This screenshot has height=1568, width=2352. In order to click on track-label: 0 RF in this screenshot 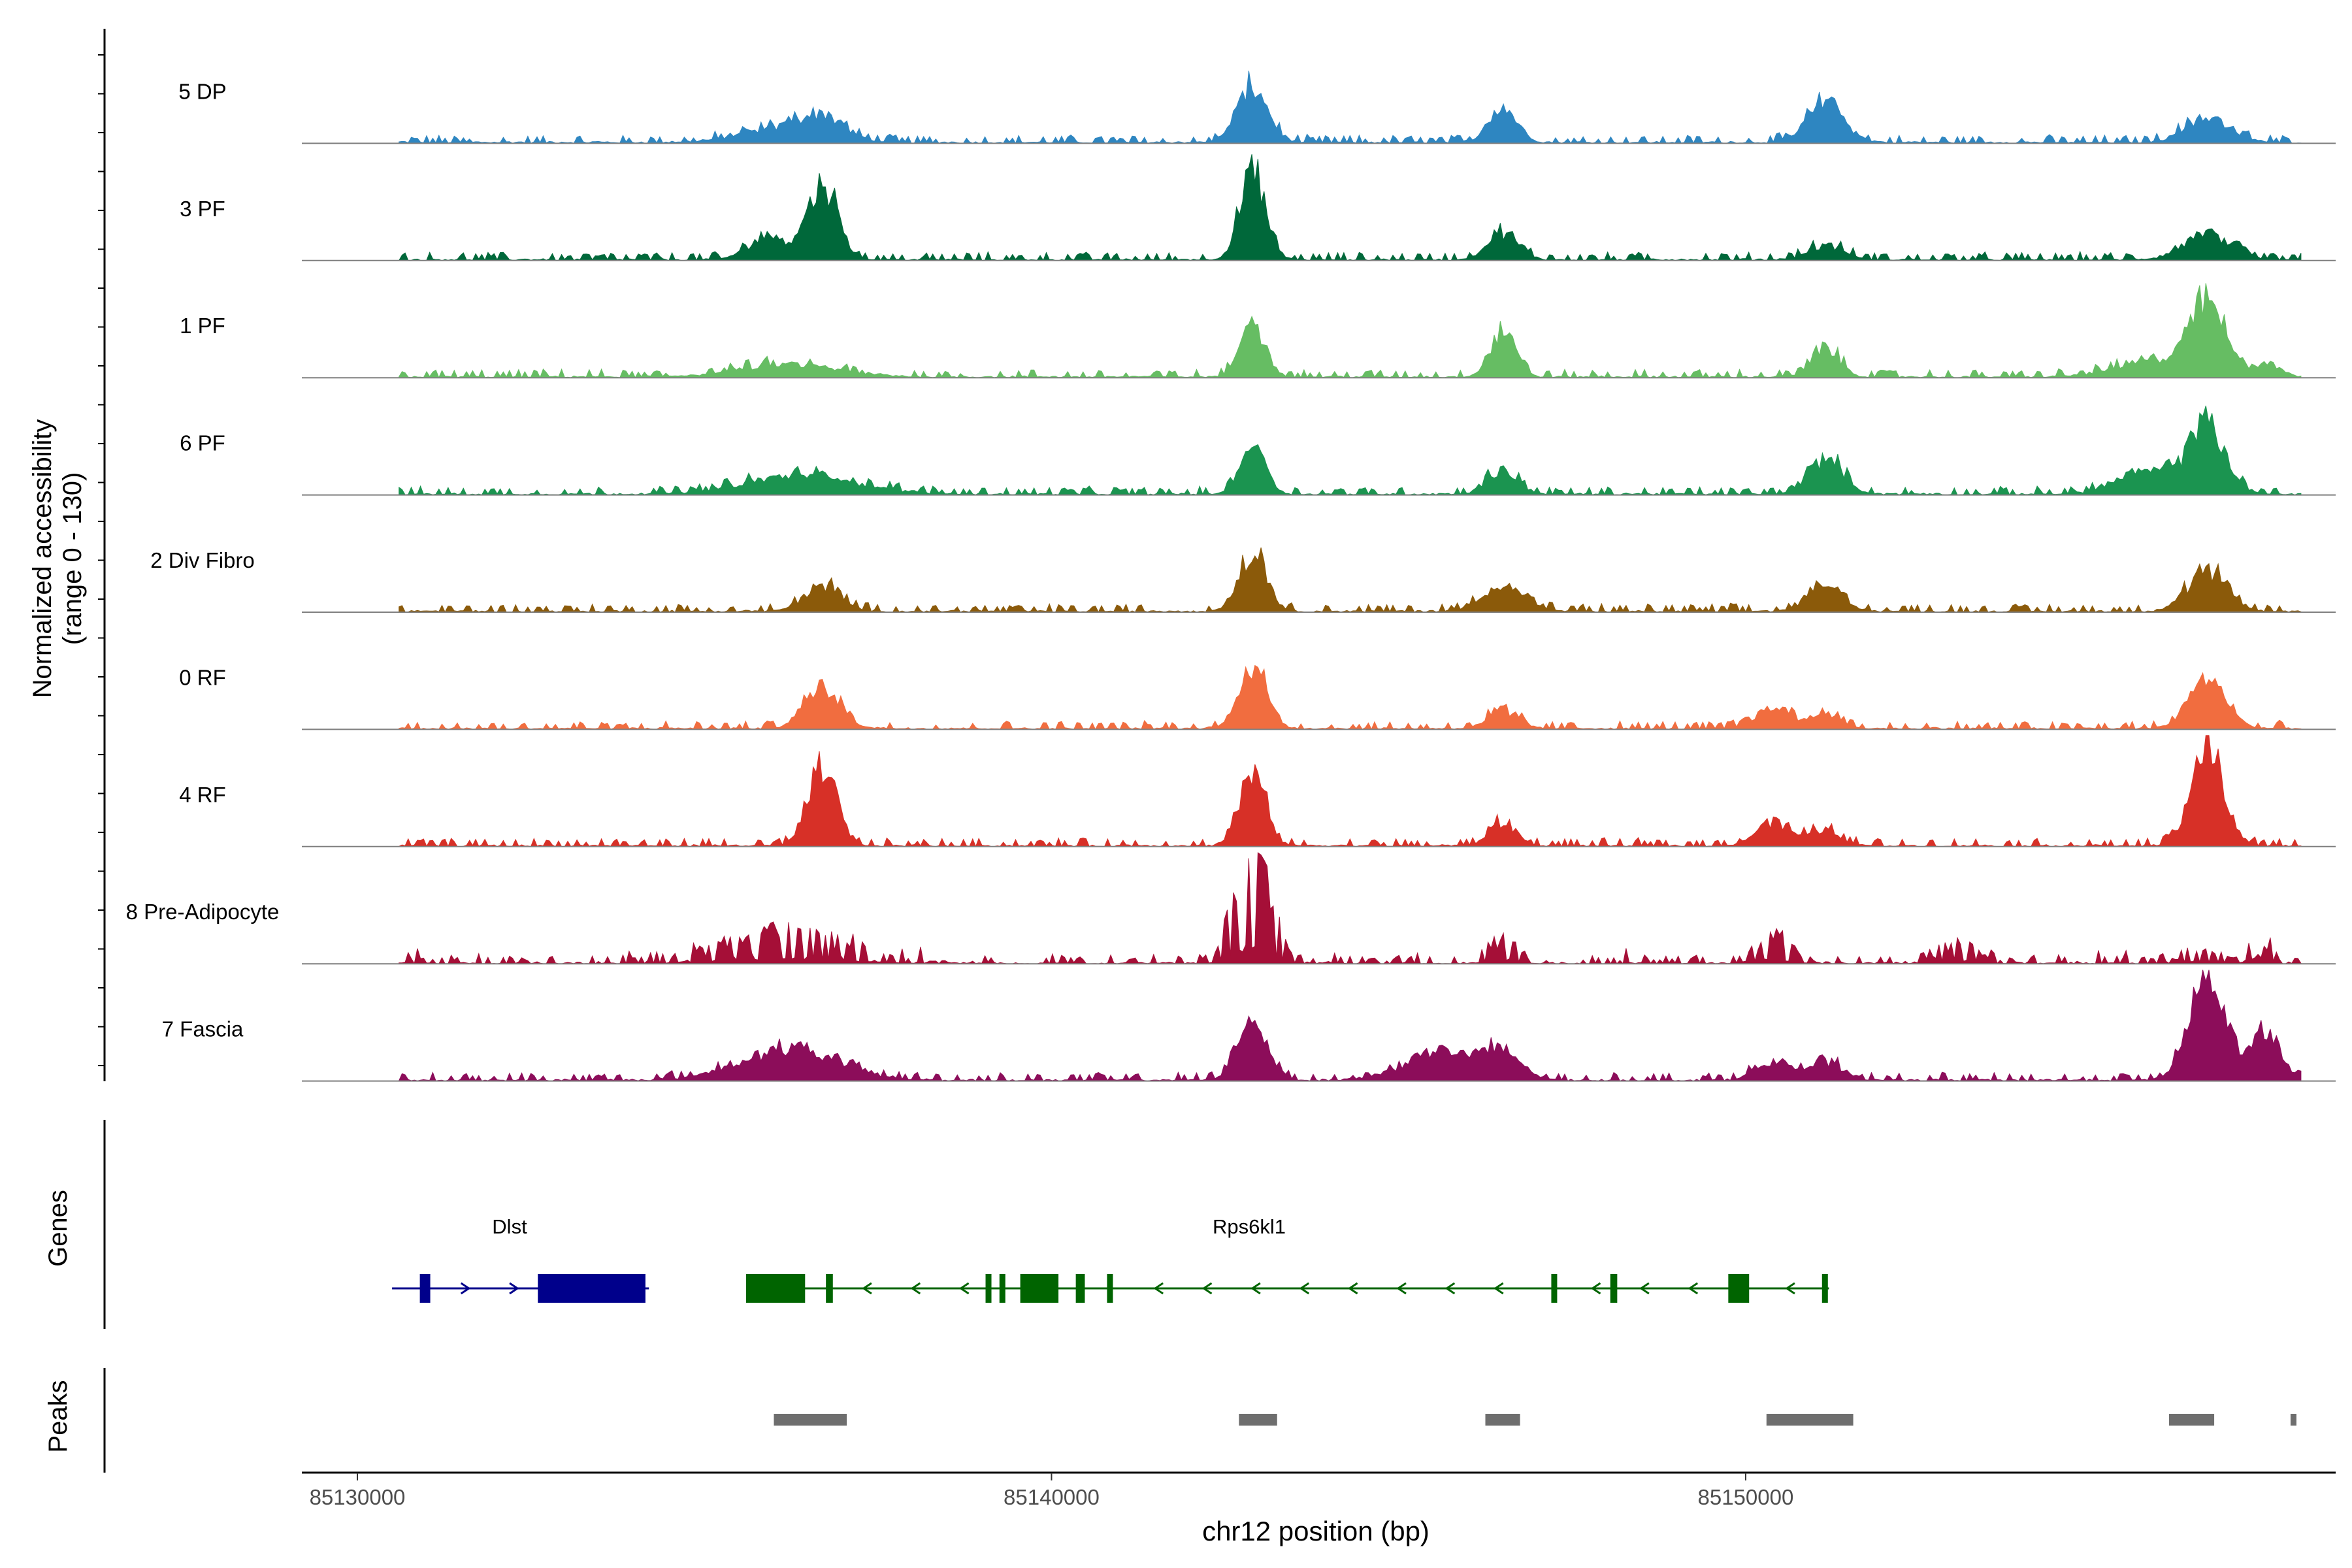, I will do `click(202, 677)`.